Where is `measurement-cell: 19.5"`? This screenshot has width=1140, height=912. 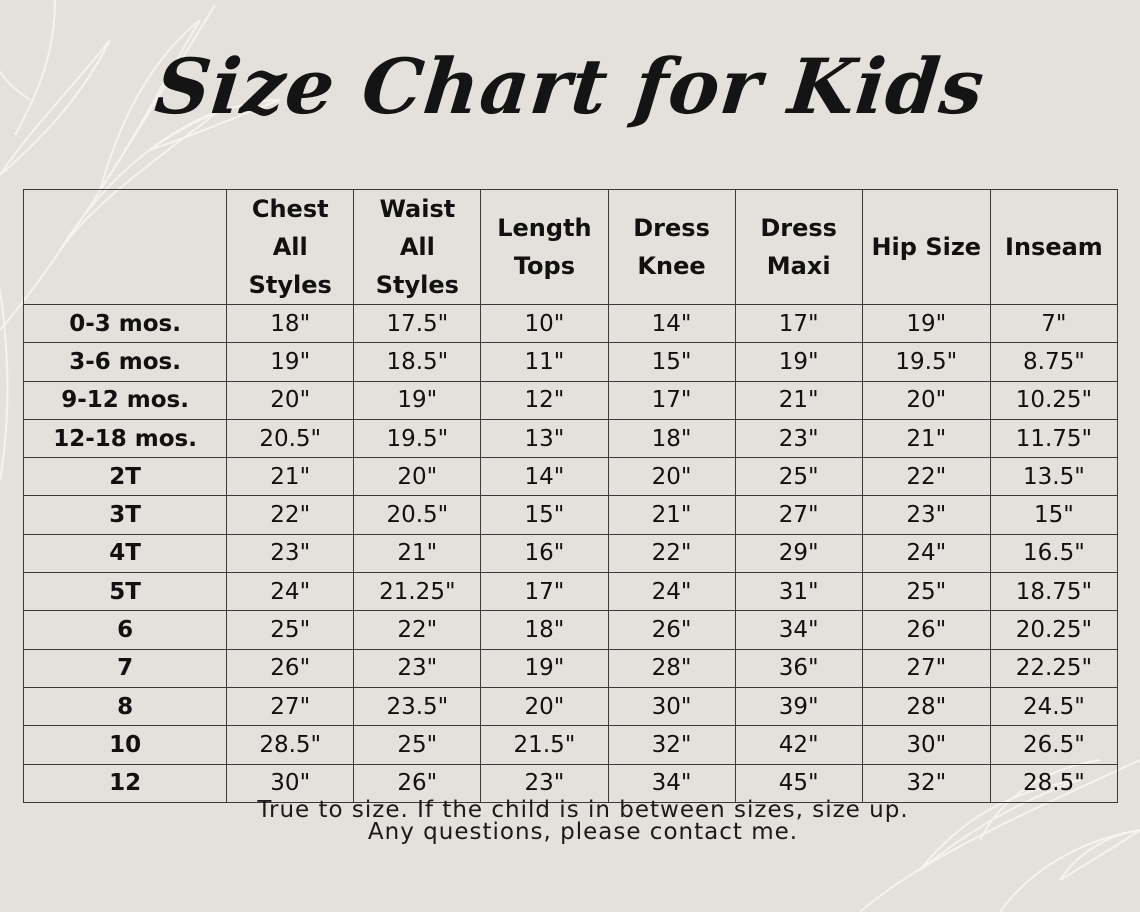 measurement-cell: 19.5" is located at coordinates (926, 362).